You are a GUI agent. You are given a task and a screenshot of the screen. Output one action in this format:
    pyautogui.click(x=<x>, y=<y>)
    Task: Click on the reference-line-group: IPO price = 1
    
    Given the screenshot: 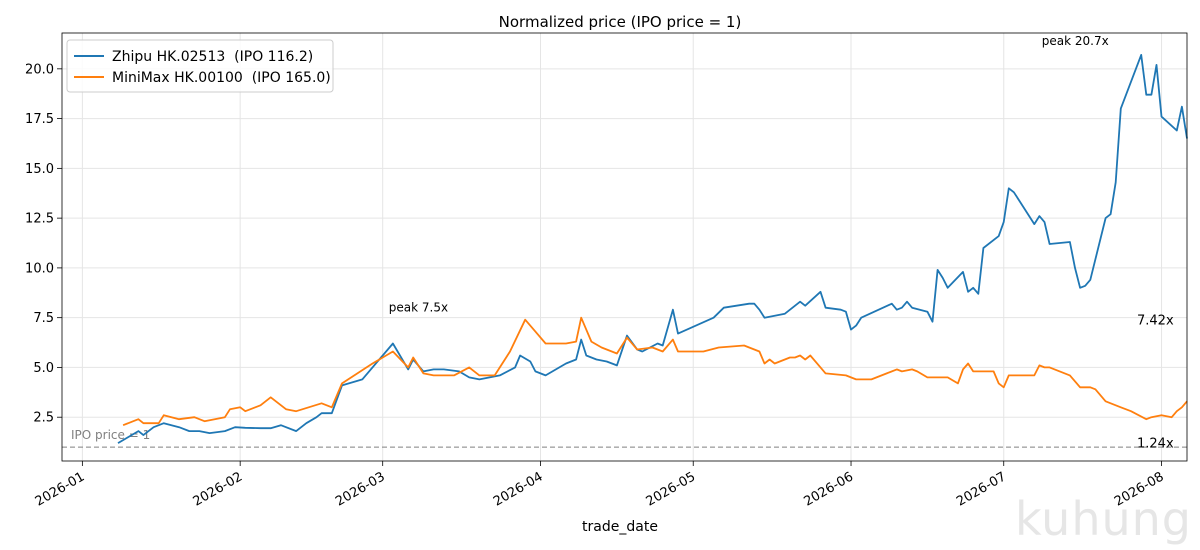 What is the action you would take?
    pyautogui.click(x=624, y=438)
    